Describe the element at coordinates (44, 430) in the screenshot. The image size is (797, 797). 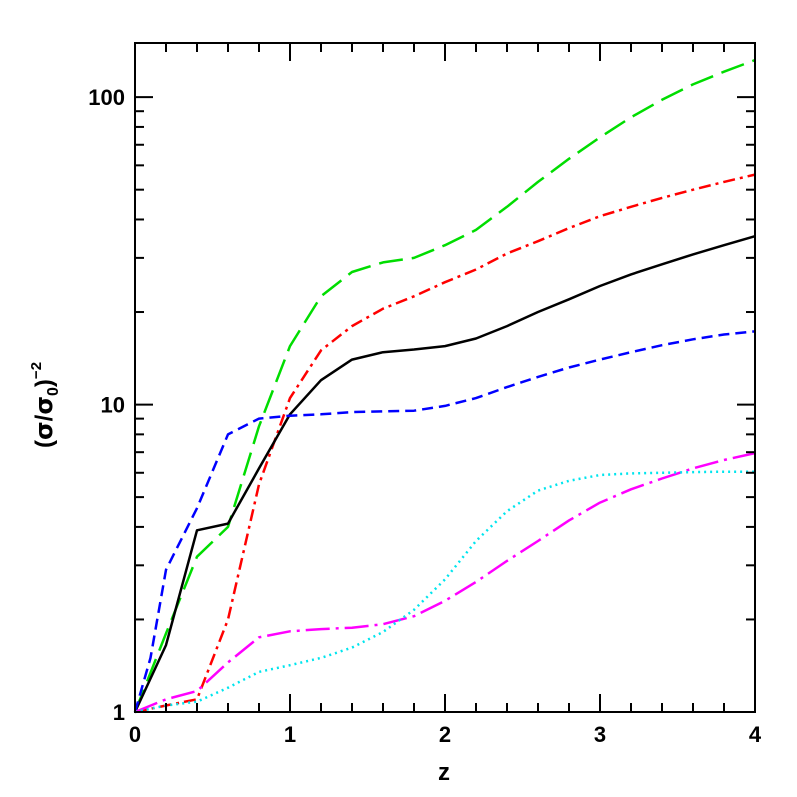
I see `y-axis-title-sigma: σ` at that location.